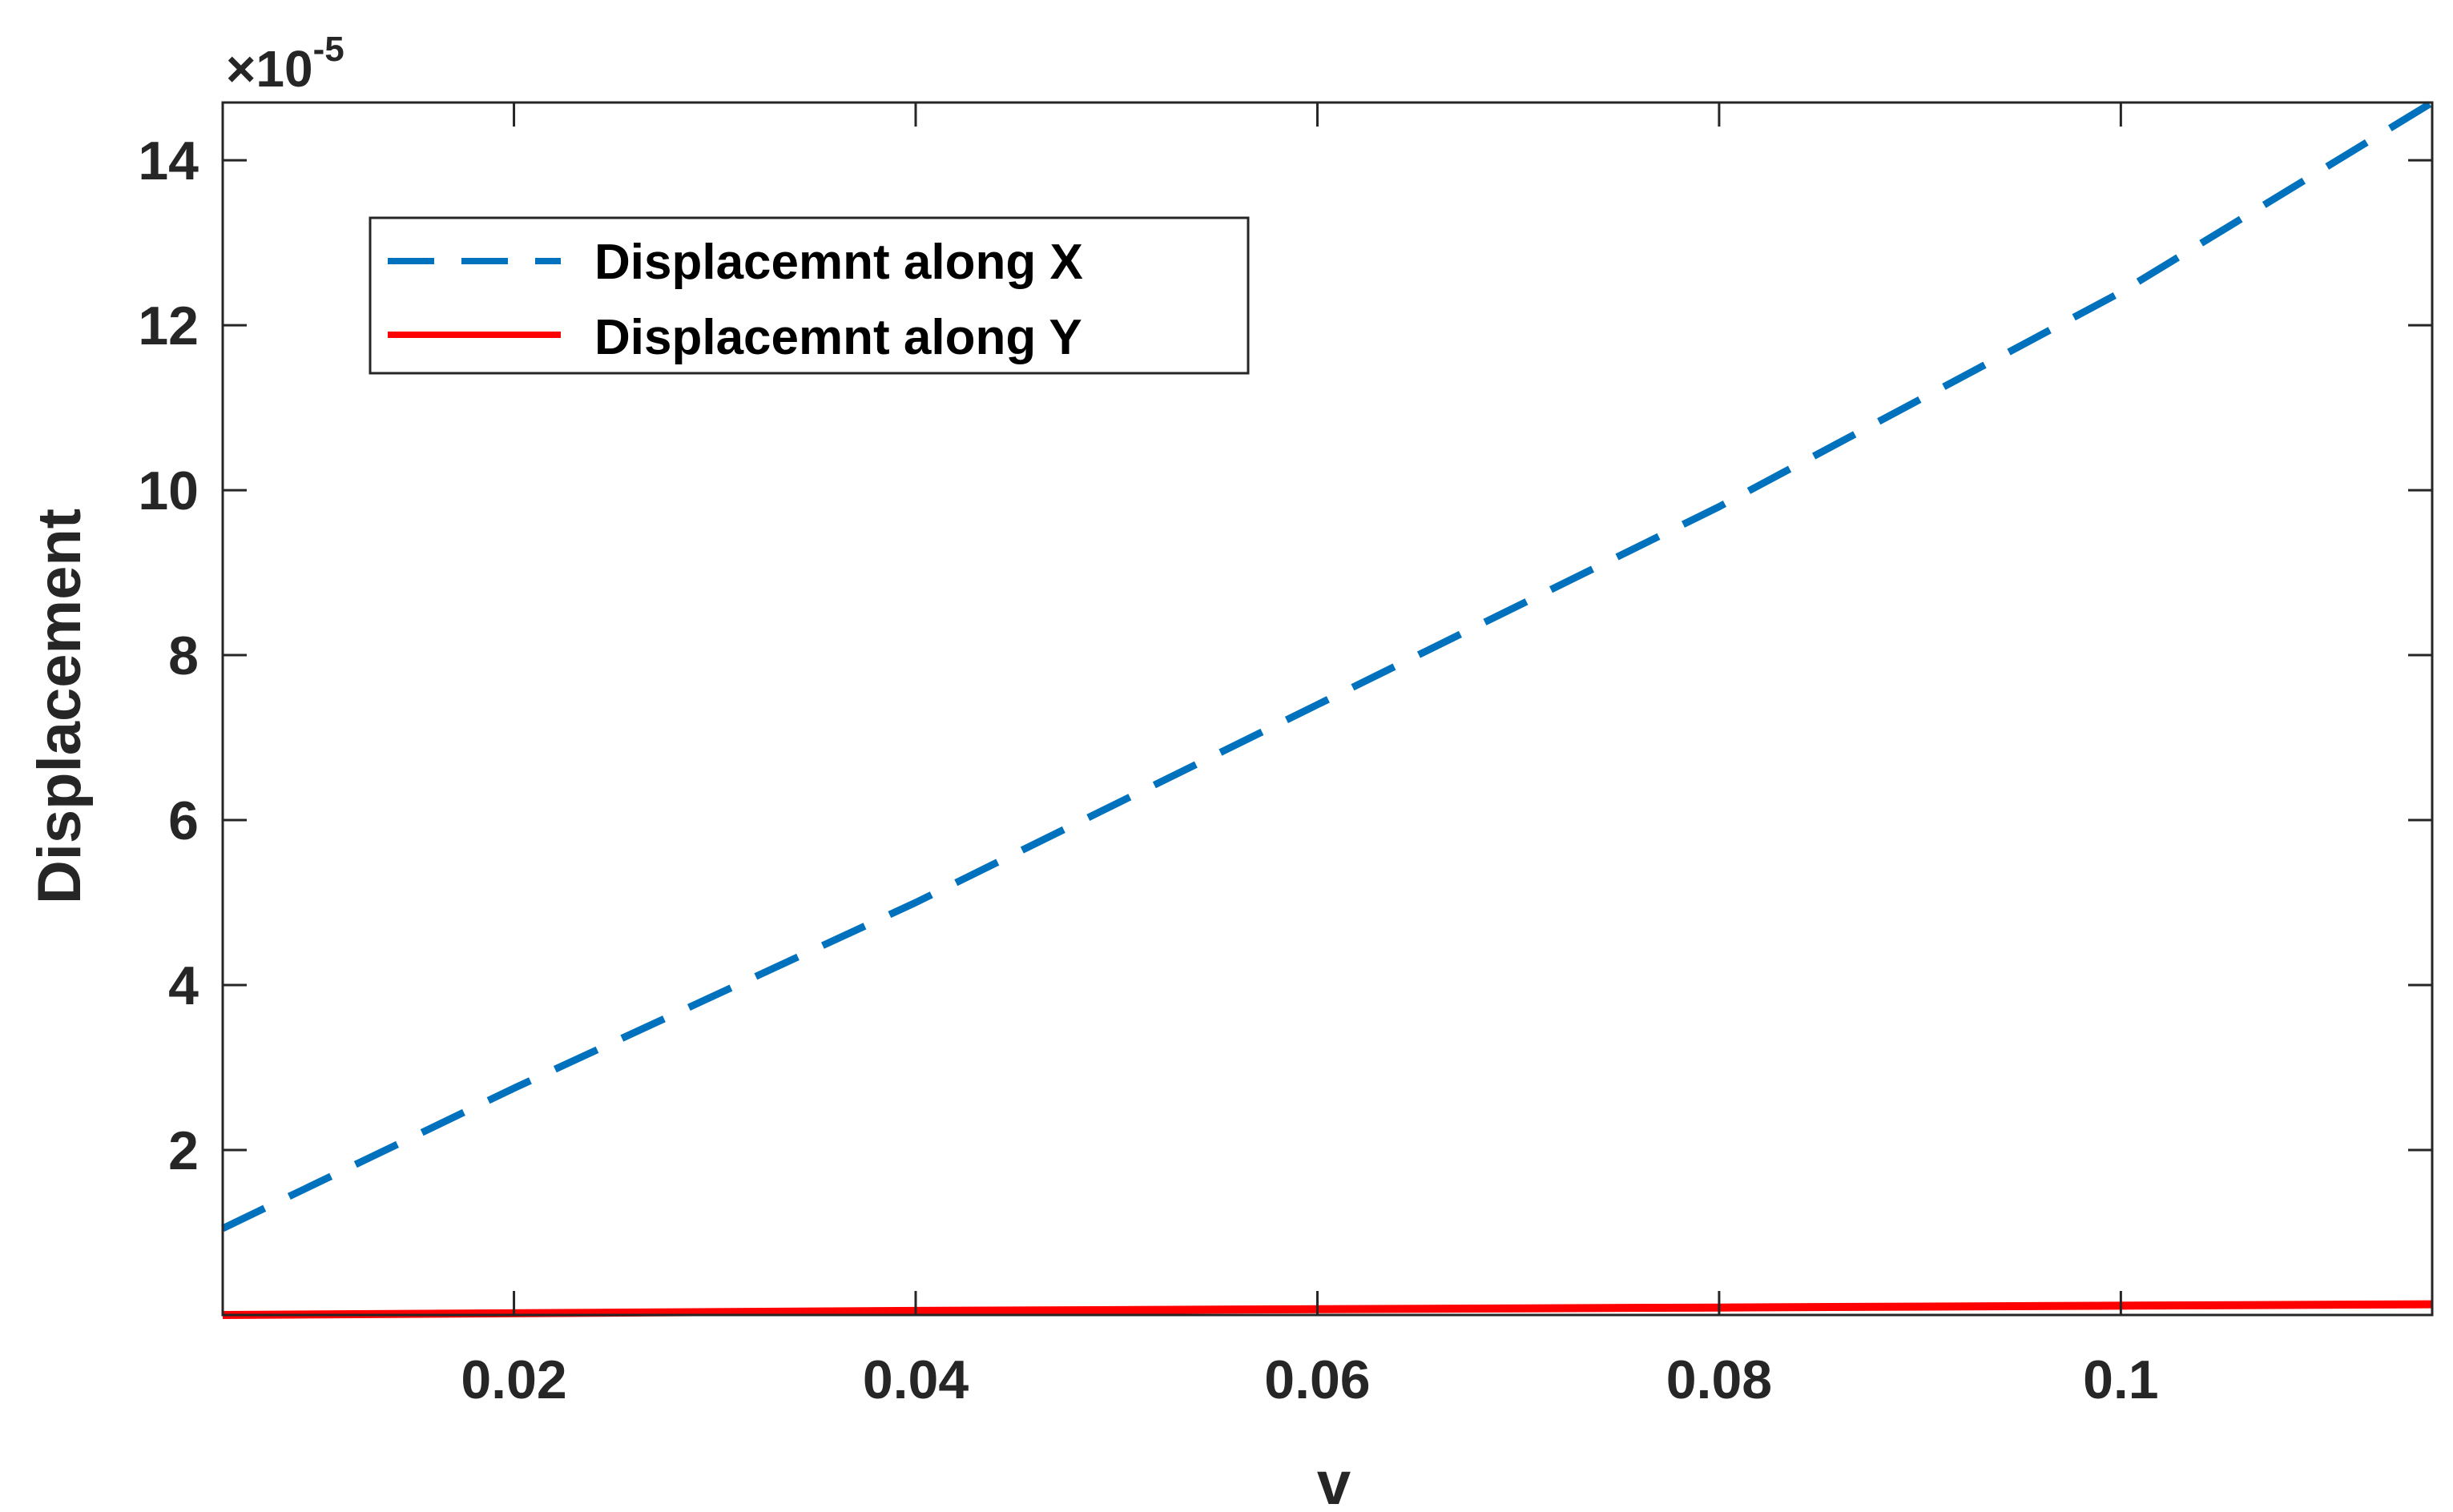  I want to click on legend: Displacemnt along X Displacemnt along Y, so click(809, 295).